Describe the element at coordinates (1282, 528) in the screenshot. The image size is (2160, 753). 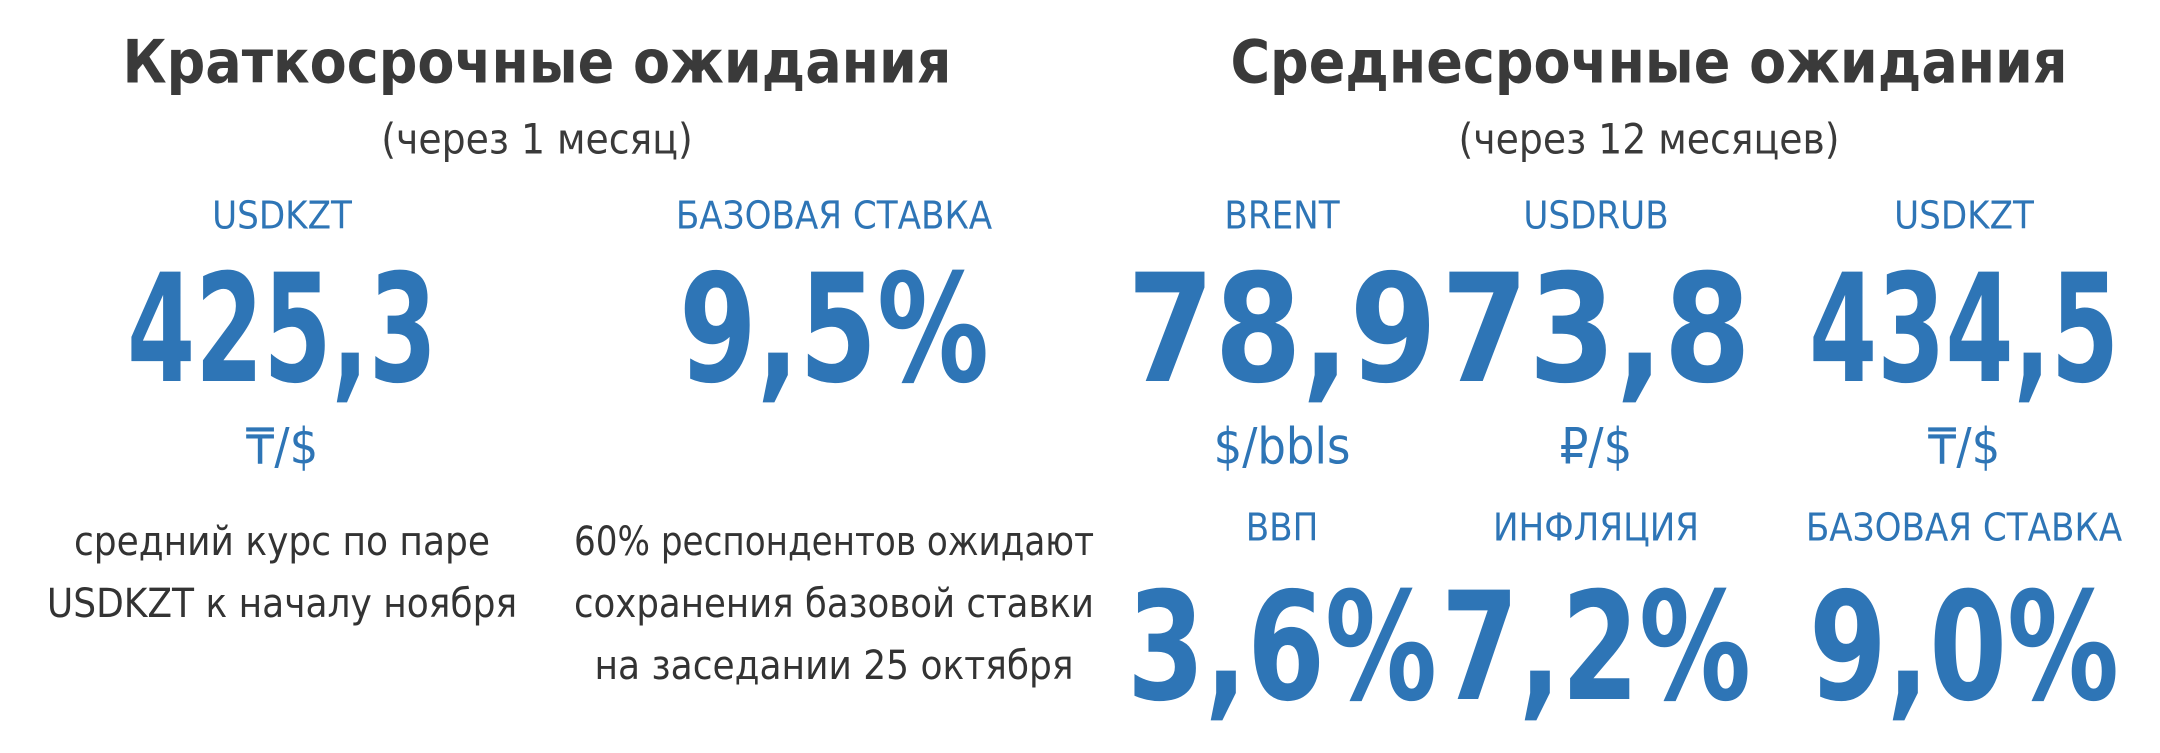
I see `indicator-label: ВВП` at that location.